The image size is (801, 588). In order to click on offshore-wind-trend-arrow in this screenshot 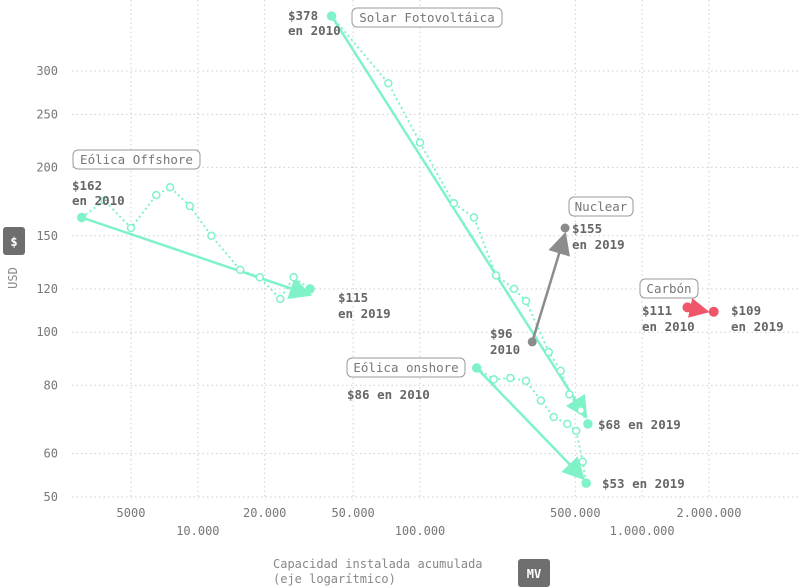, I will do `click(197, 258)`.